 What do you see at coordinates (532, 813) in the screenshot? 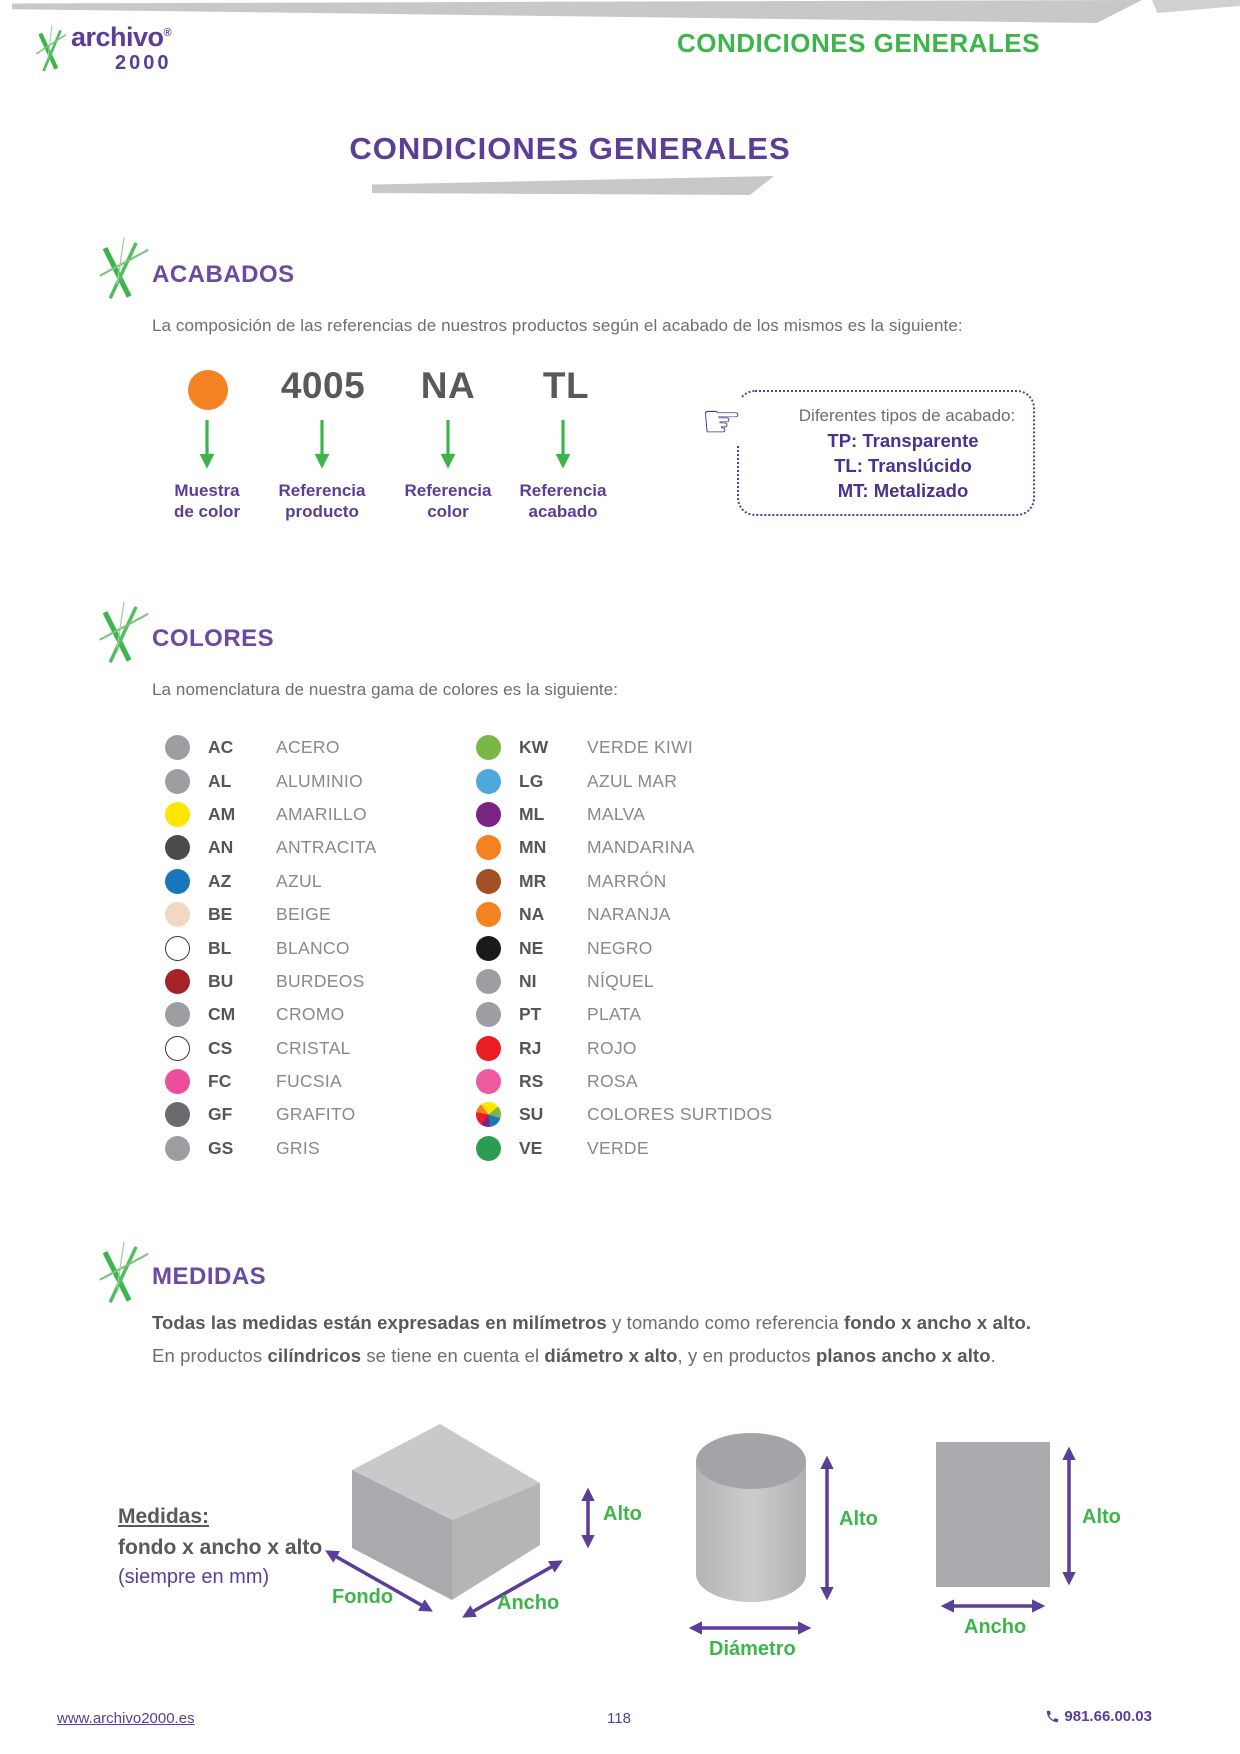
I see `color-code: ML` at bounding box center [532, 813].